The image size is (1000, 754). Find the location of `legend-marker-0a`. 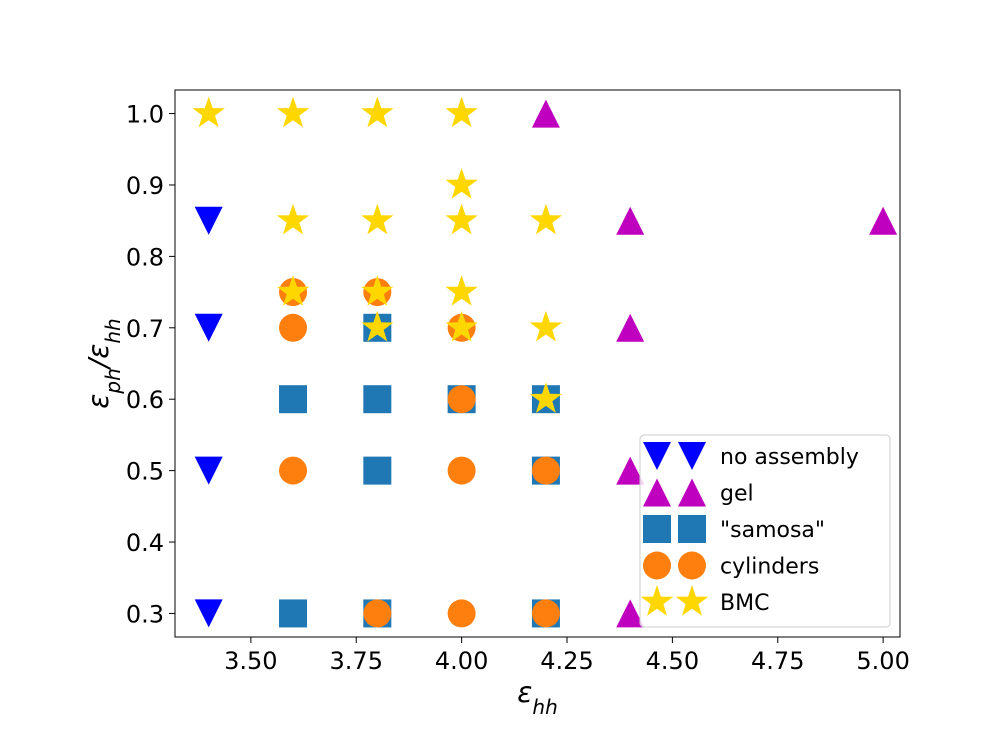

legend-marker-0a is located at coordinates (657, 456).